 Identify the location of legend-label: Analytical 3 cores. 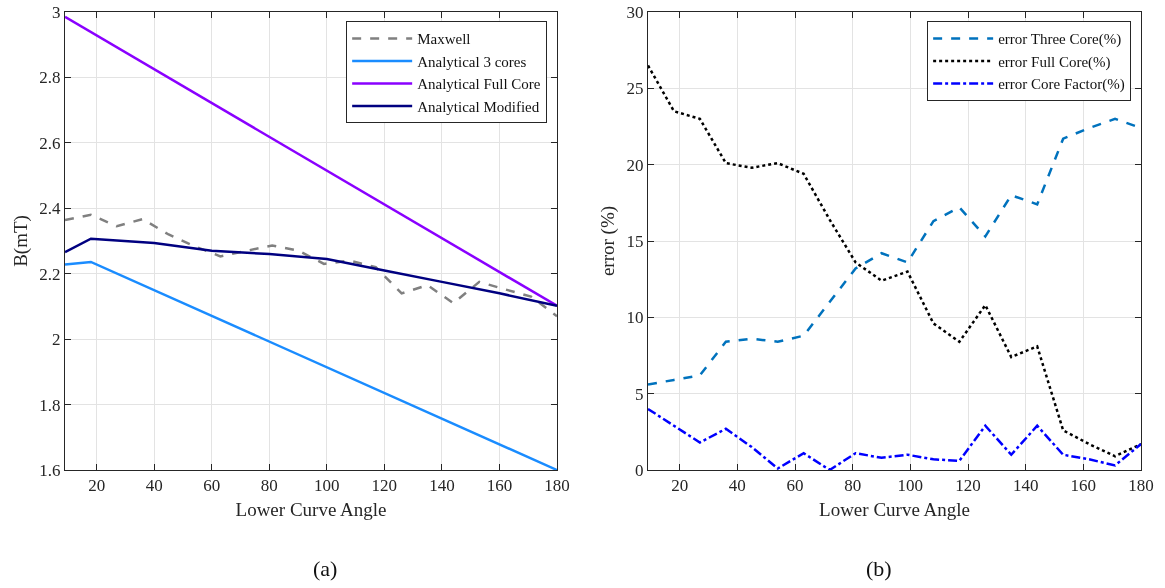
(472, 61).